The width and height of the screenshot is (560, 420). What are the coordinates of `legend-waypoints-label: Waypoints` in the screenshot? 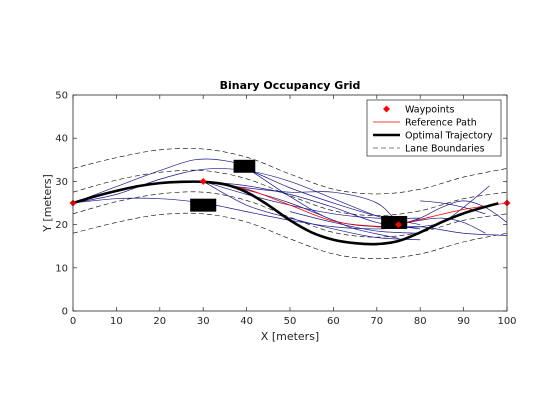 It's located at (429, 110).